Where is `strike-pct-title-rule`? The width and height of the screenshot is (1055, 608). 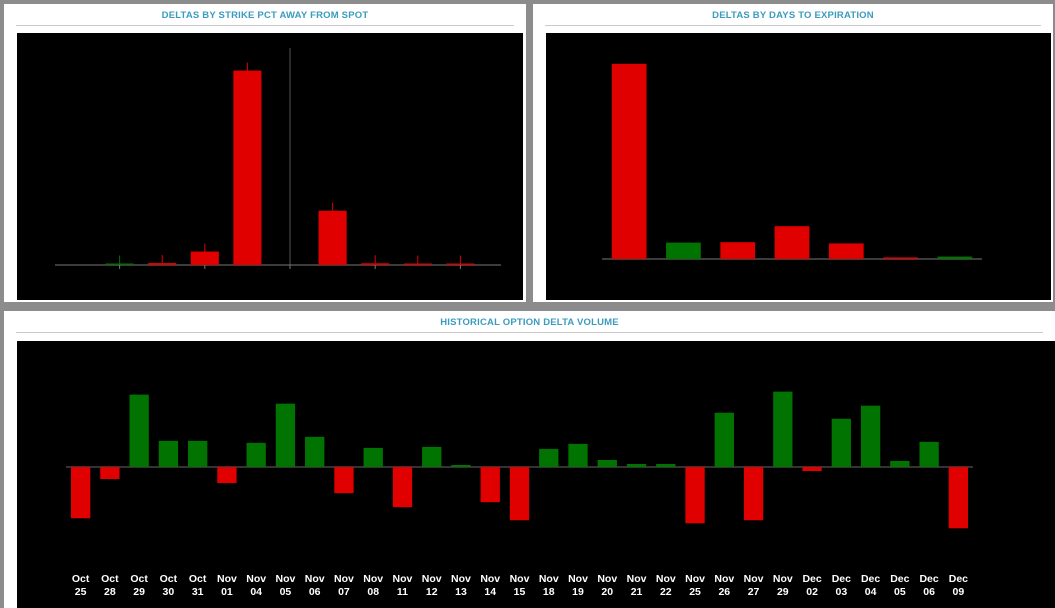 strike-pct-title-rule is located at coordinates (265, 25).